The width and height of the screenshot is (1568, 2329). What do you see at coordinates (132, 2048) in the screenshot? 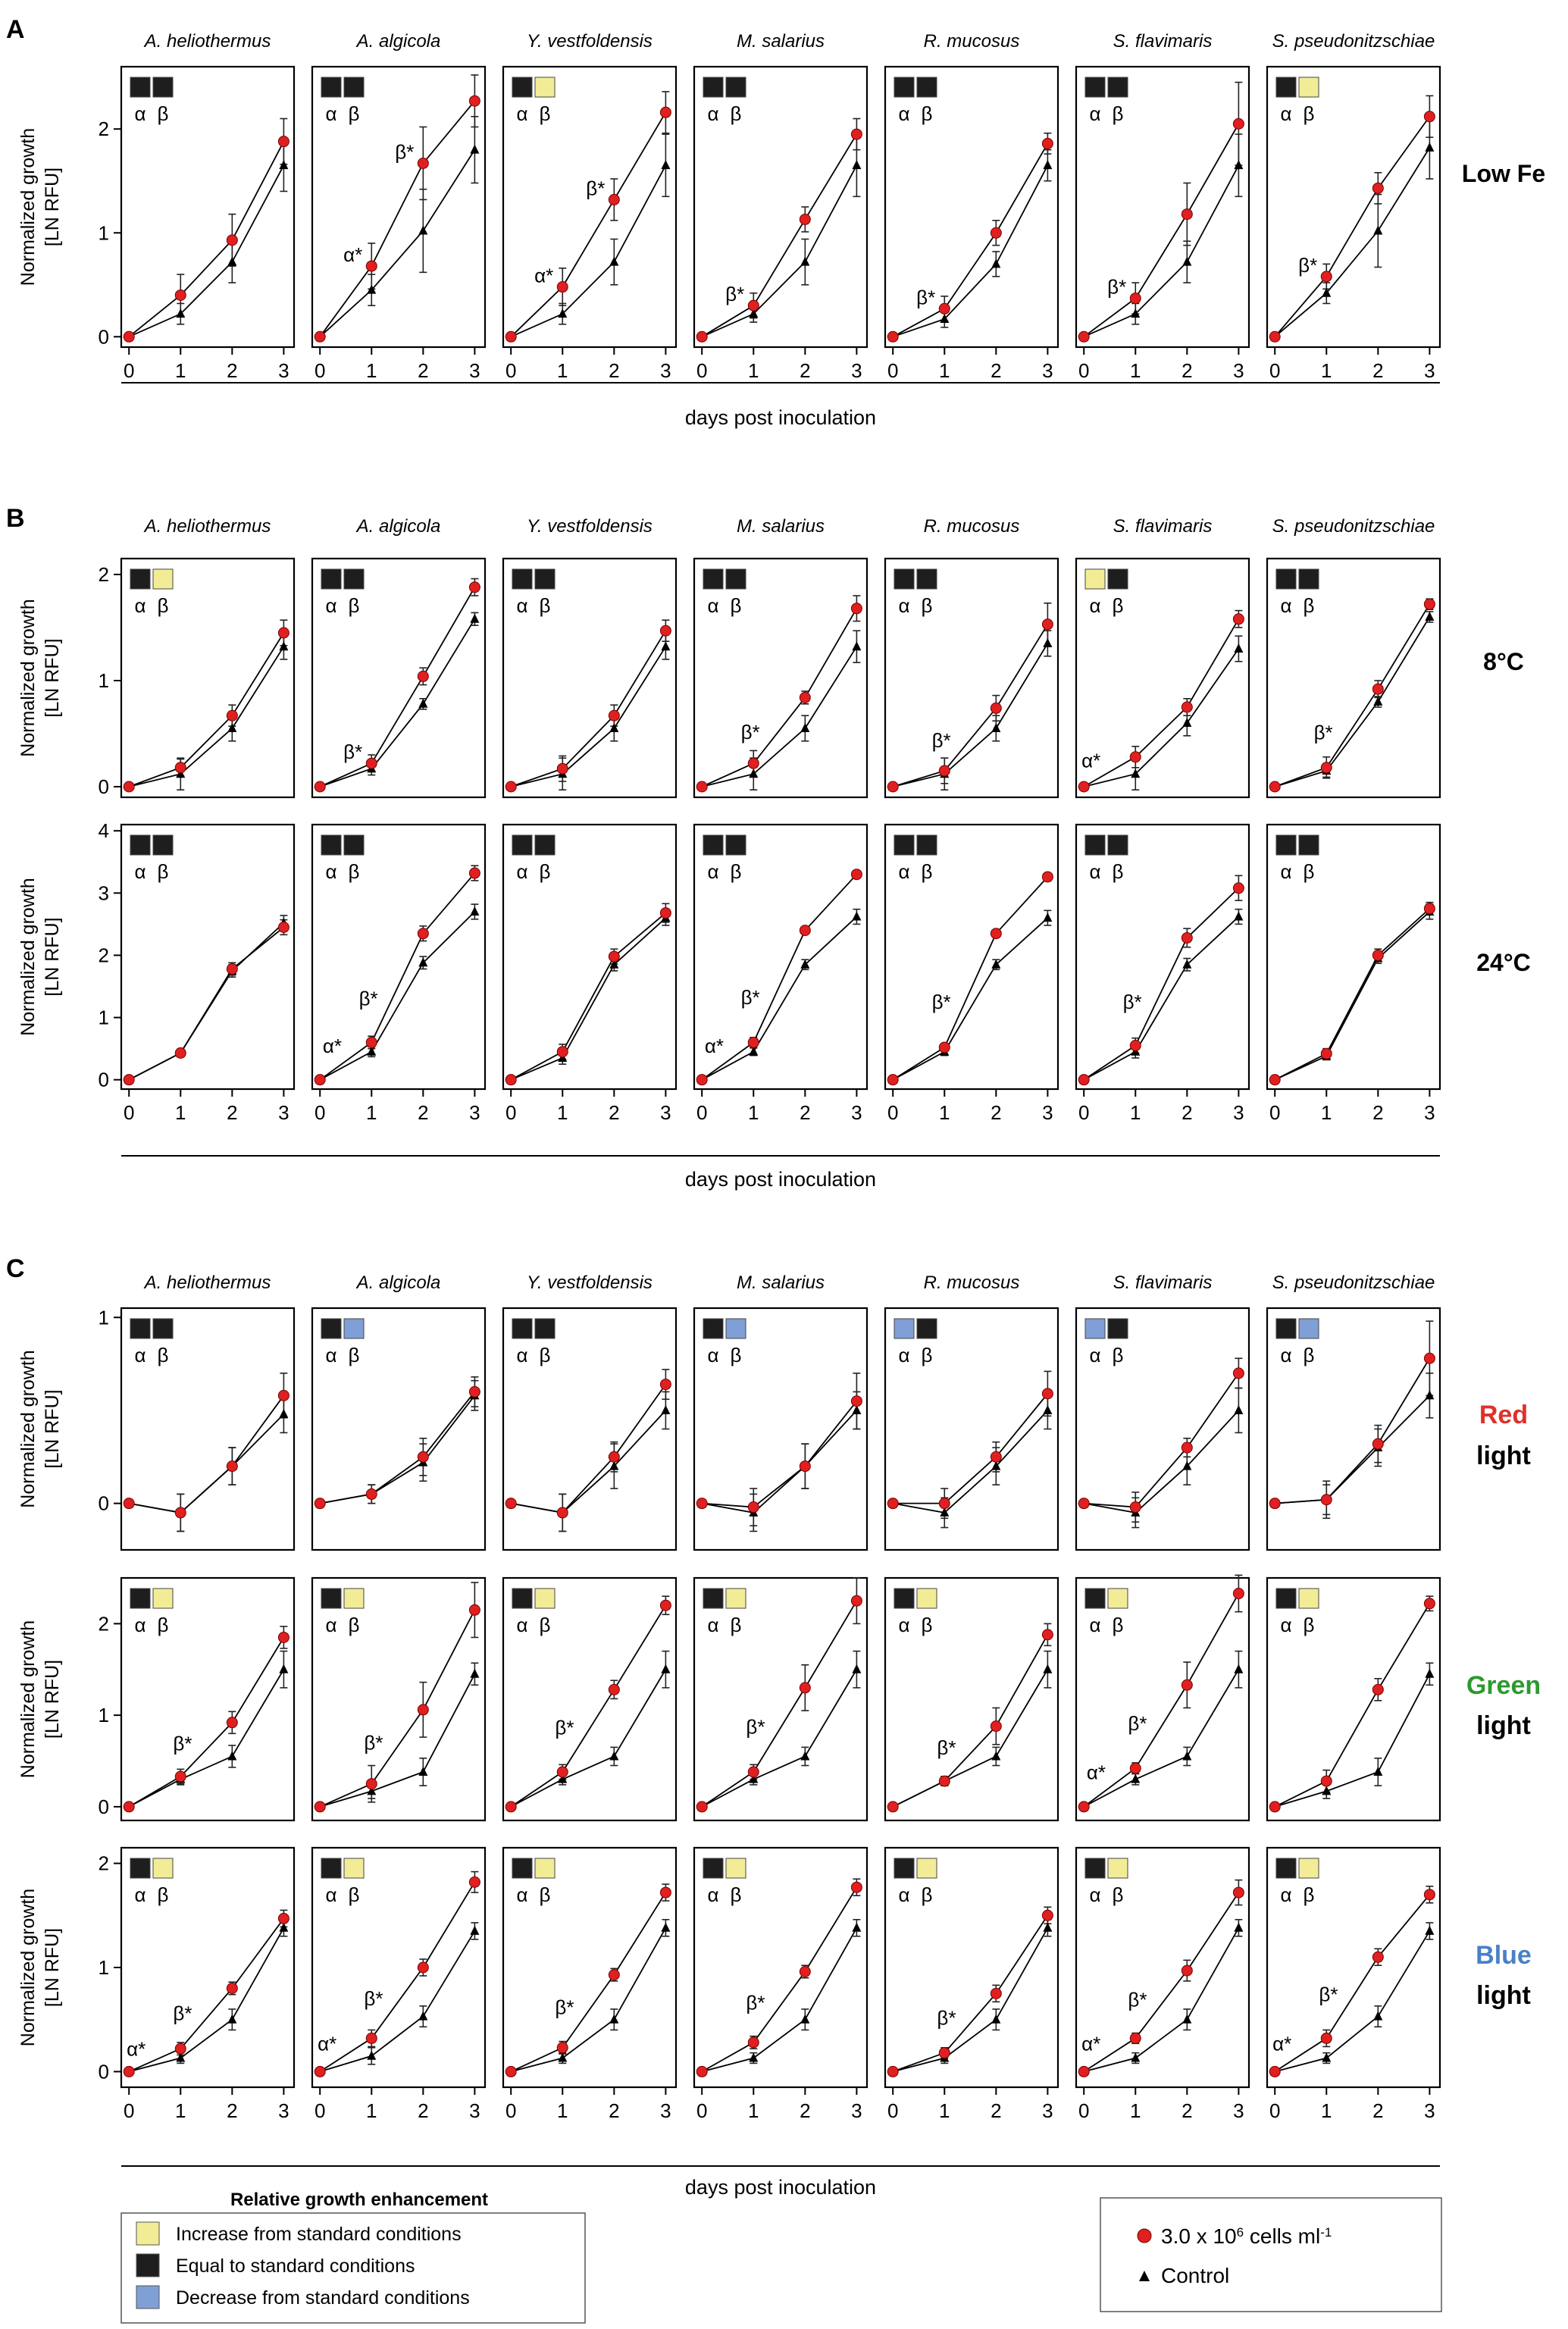
I see `significance-symbol: α` at bounding box center [132, 2048].